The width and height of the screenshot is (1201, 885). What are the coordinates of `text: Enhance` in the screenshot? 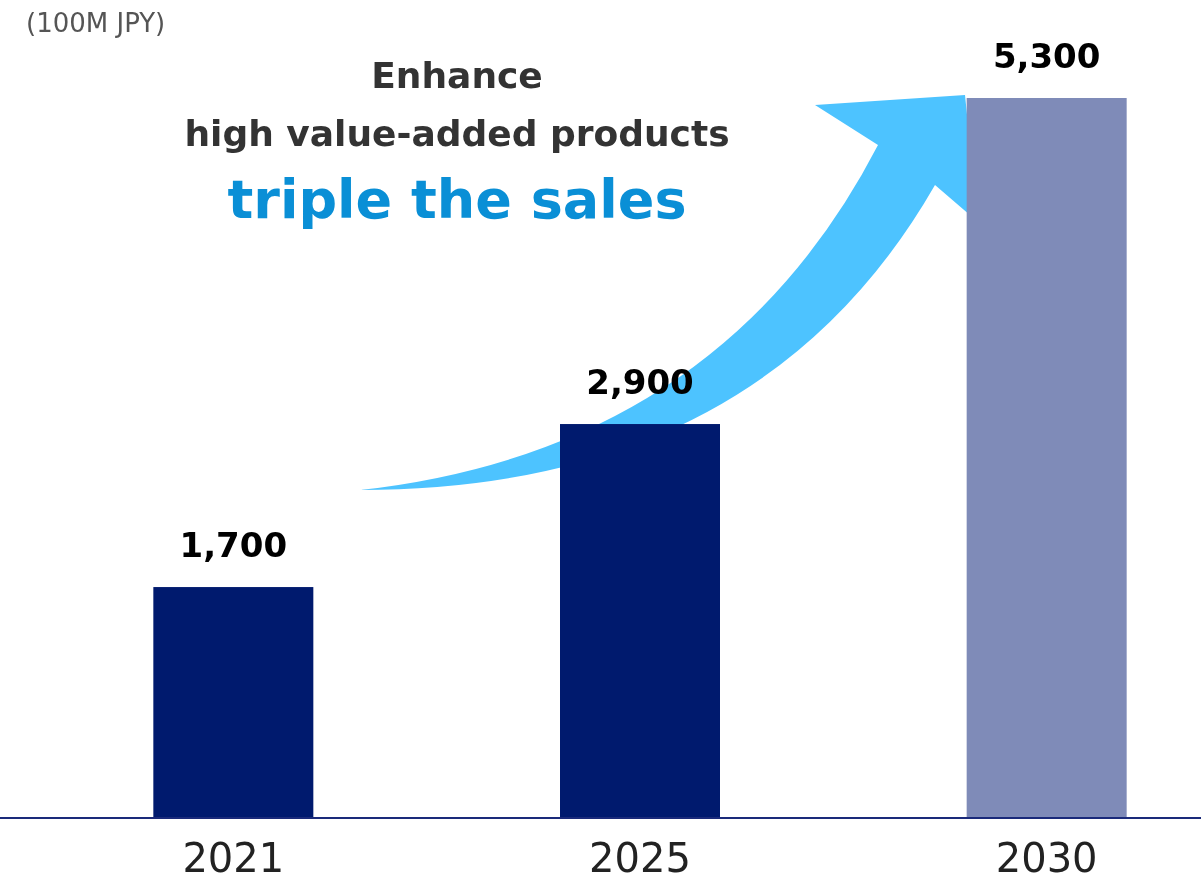 It's located at (457, 75).